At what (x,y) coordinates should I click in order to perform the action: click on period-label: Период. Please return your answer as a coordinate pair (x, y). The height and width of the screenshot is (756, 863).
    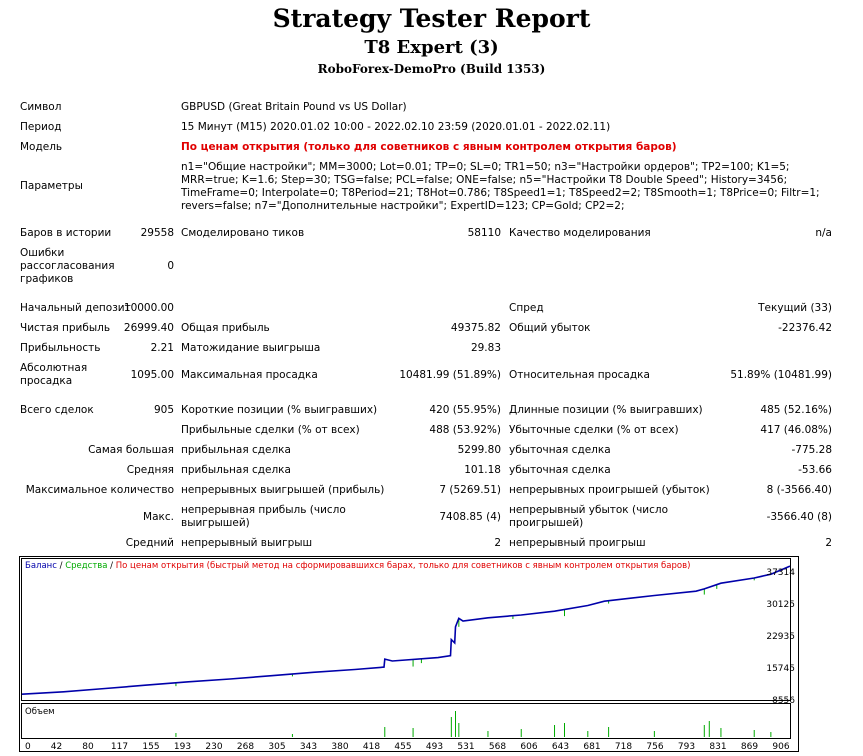
    Looking at the image, I should click on (41, 127).